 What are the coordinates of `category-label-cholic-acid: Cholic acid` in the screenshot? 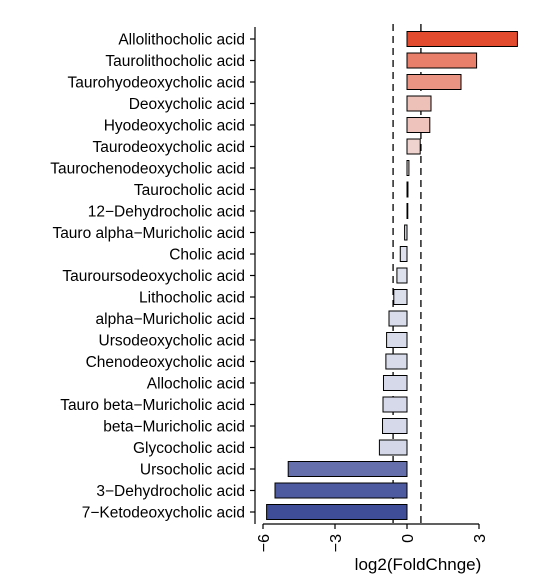 It's located at (207, 255).